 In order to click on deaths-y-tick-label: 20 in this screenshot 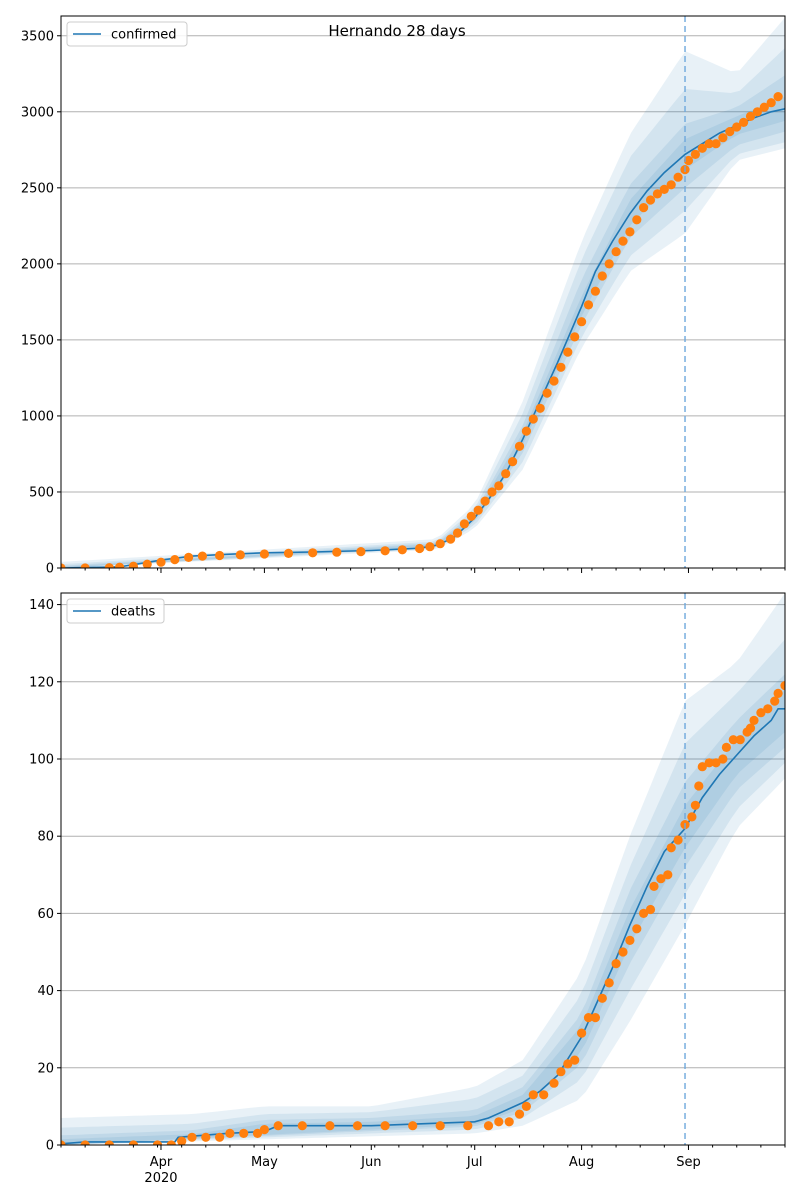, I will do `click(45, 1068)`.